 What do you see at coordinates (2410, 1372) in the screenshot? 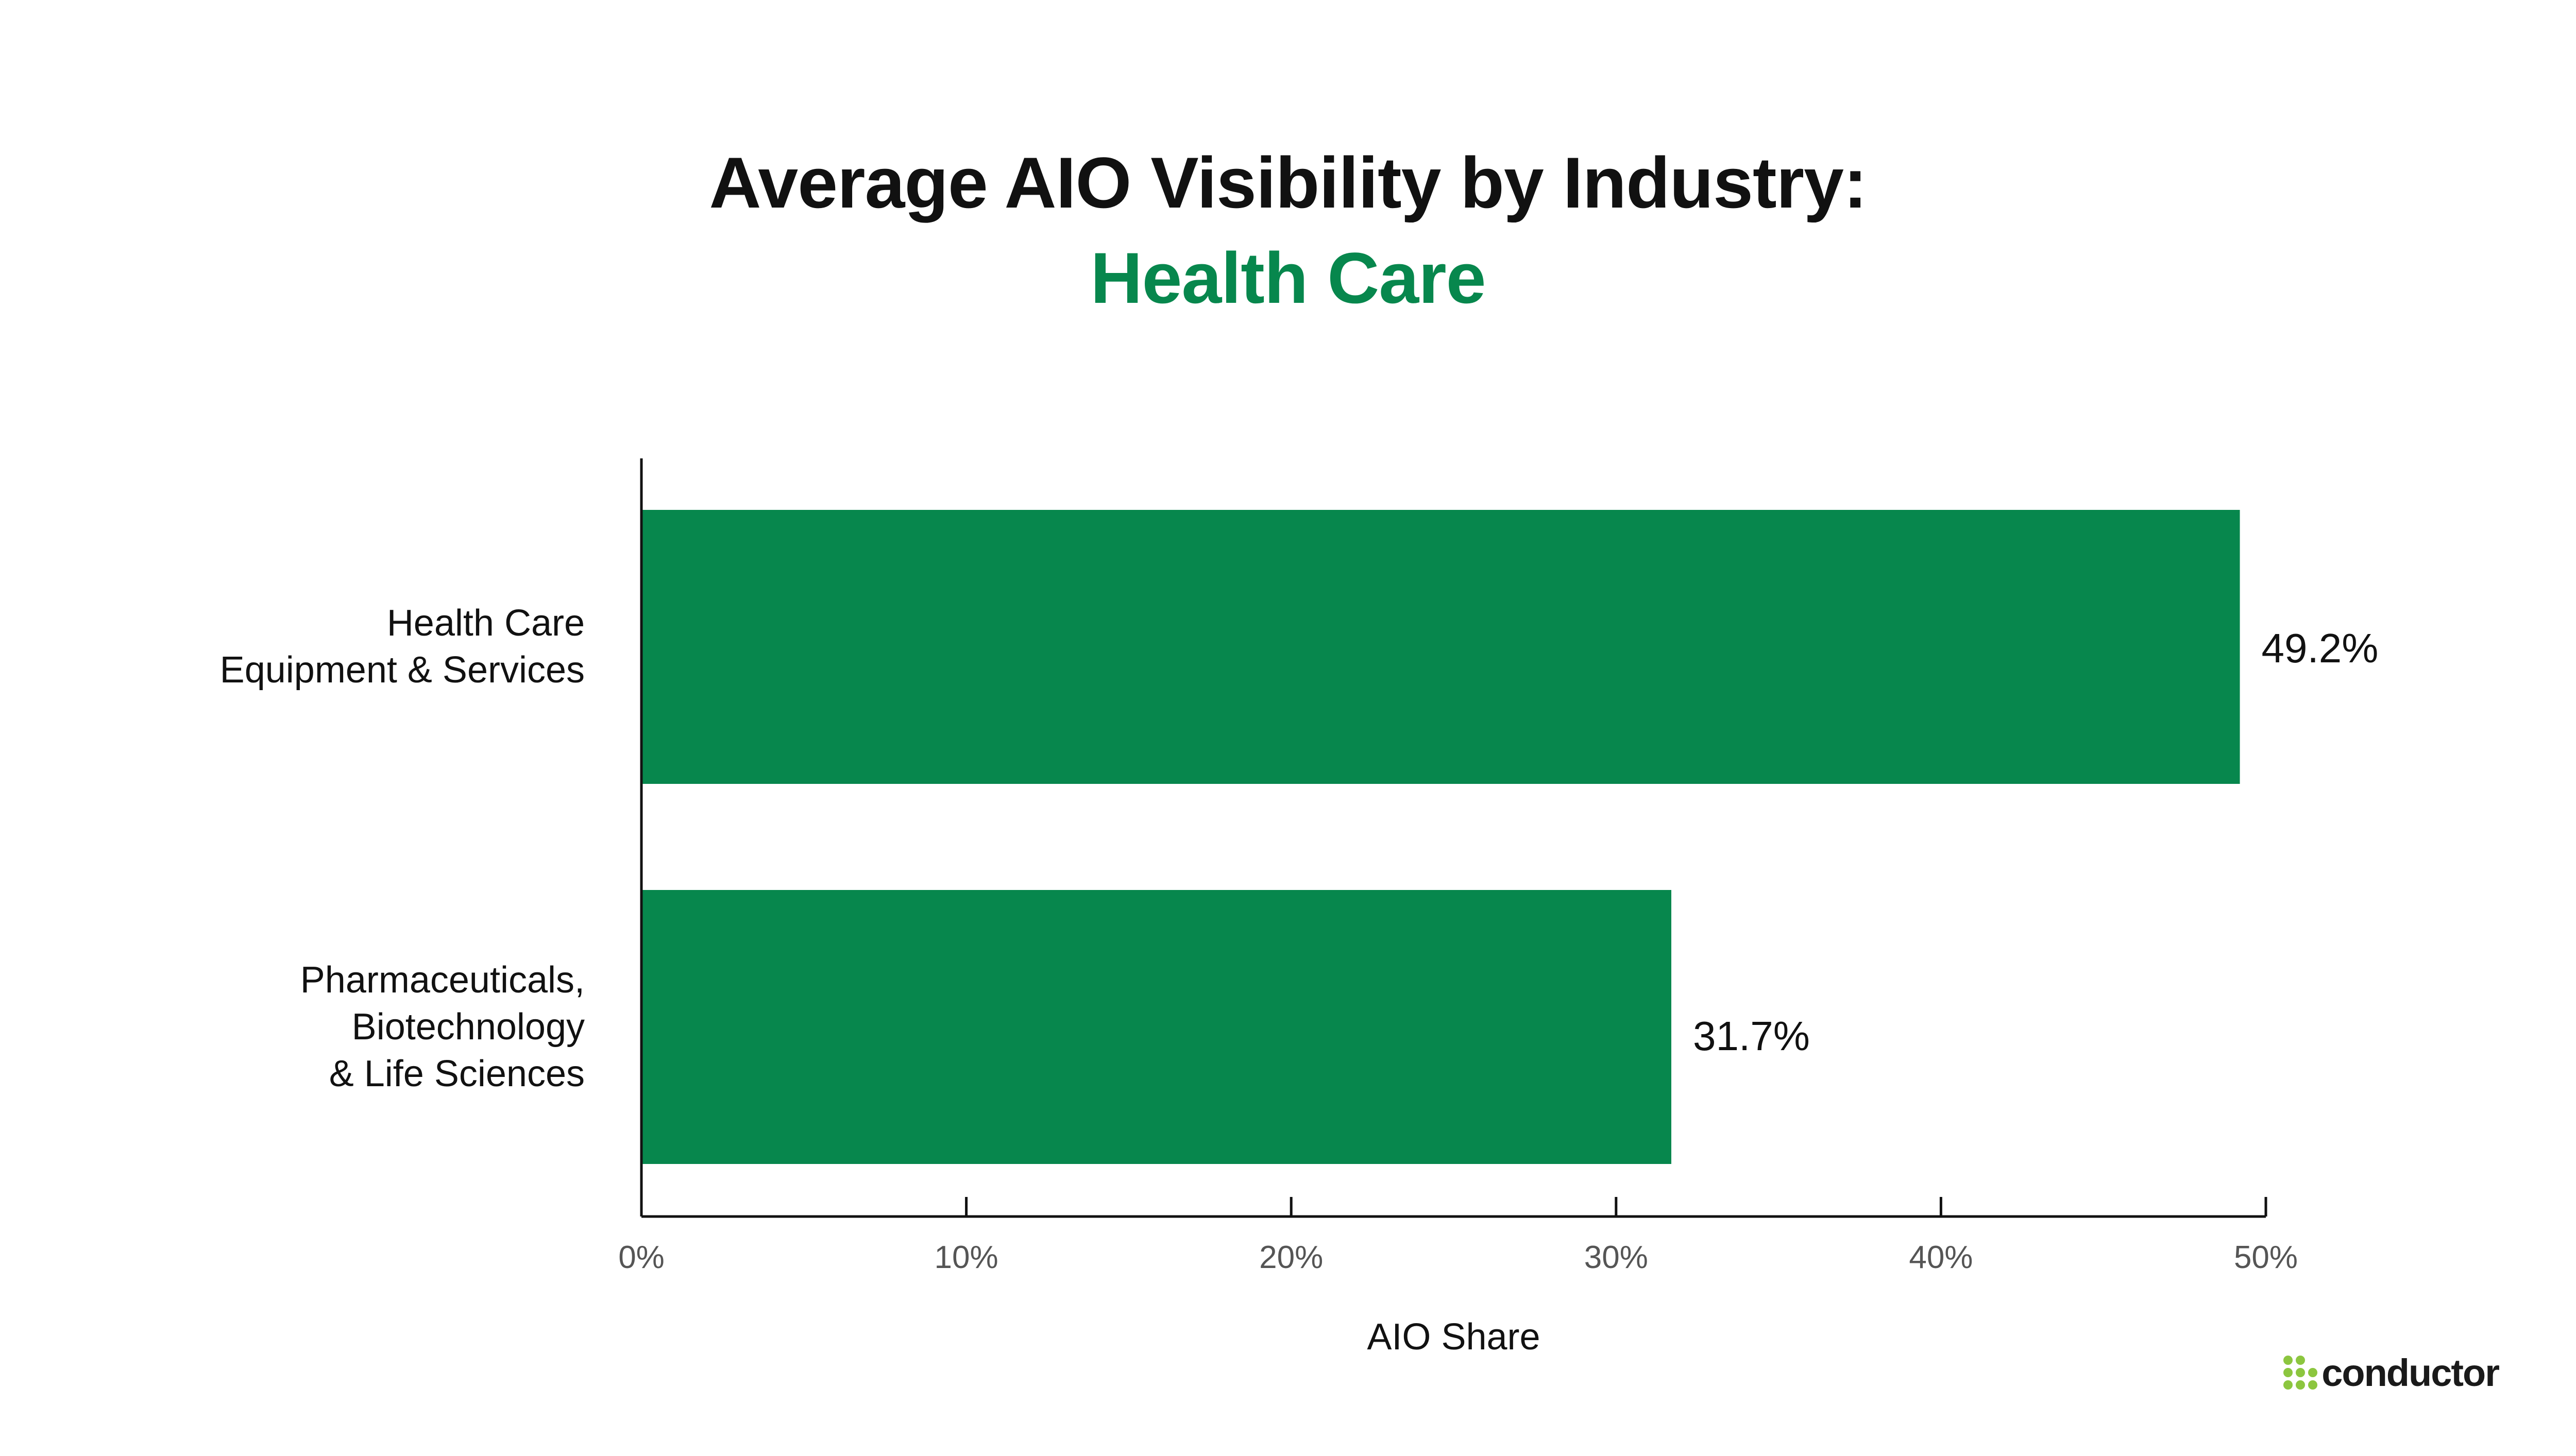
I see `brand-name: conductor` at bounding box center [2410, 1372].